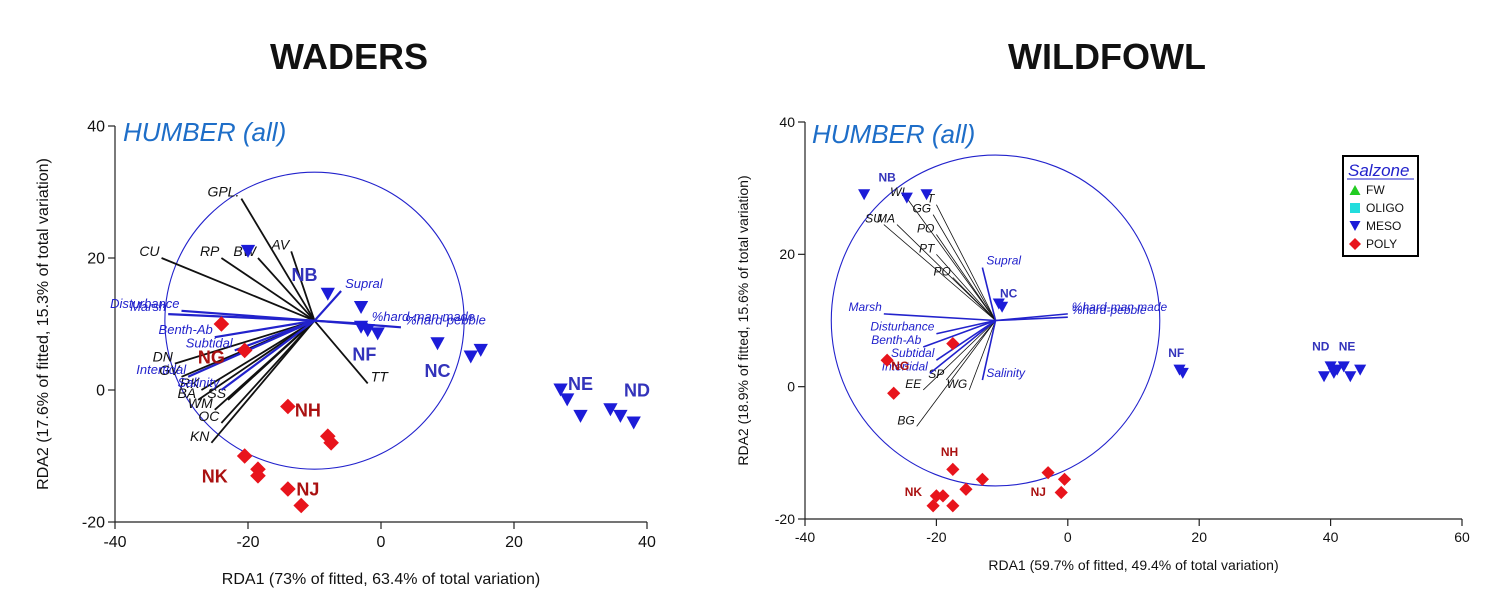 The width and height of the screenshot is (1500, 616). What do you see at coordinates (186, 393) in the screenshot?
I see `waders-species-label: BA` at bounding box center [186, 393].